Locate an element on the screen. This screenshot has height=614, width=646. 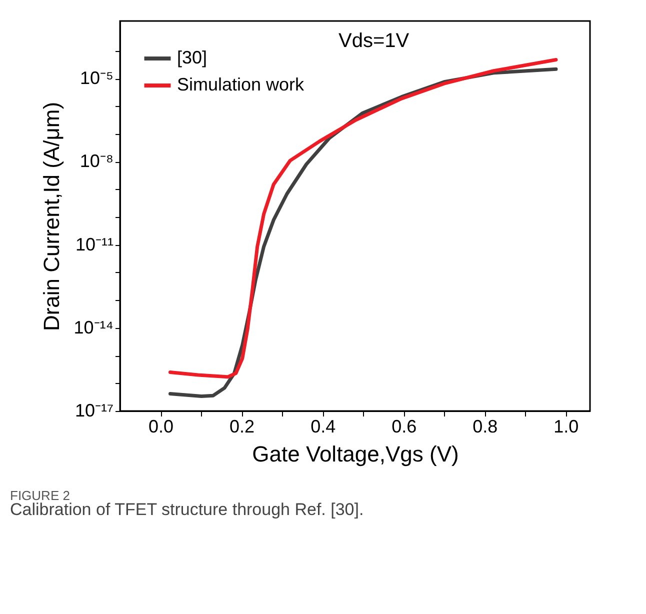
x-tick-label: 0.0 is located at coordinates (161, 426).